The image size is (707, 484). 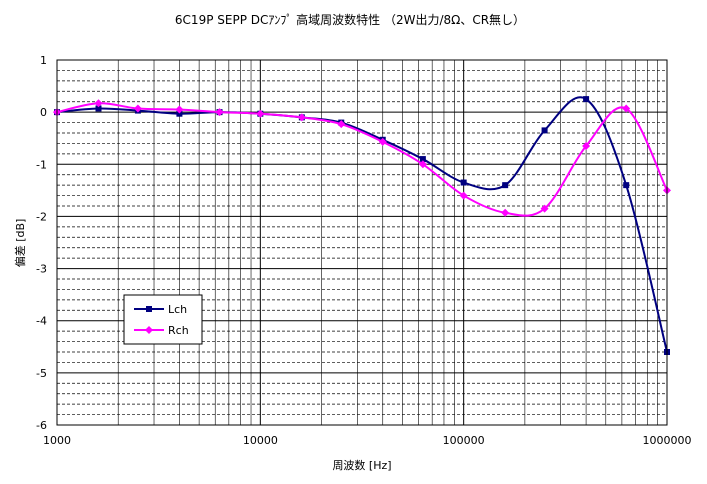 What do you see at coordinates (20, 243) in the screenshot?
I see `y-axis-label: 偏差 [dB]` at bounding box center [20, 243].